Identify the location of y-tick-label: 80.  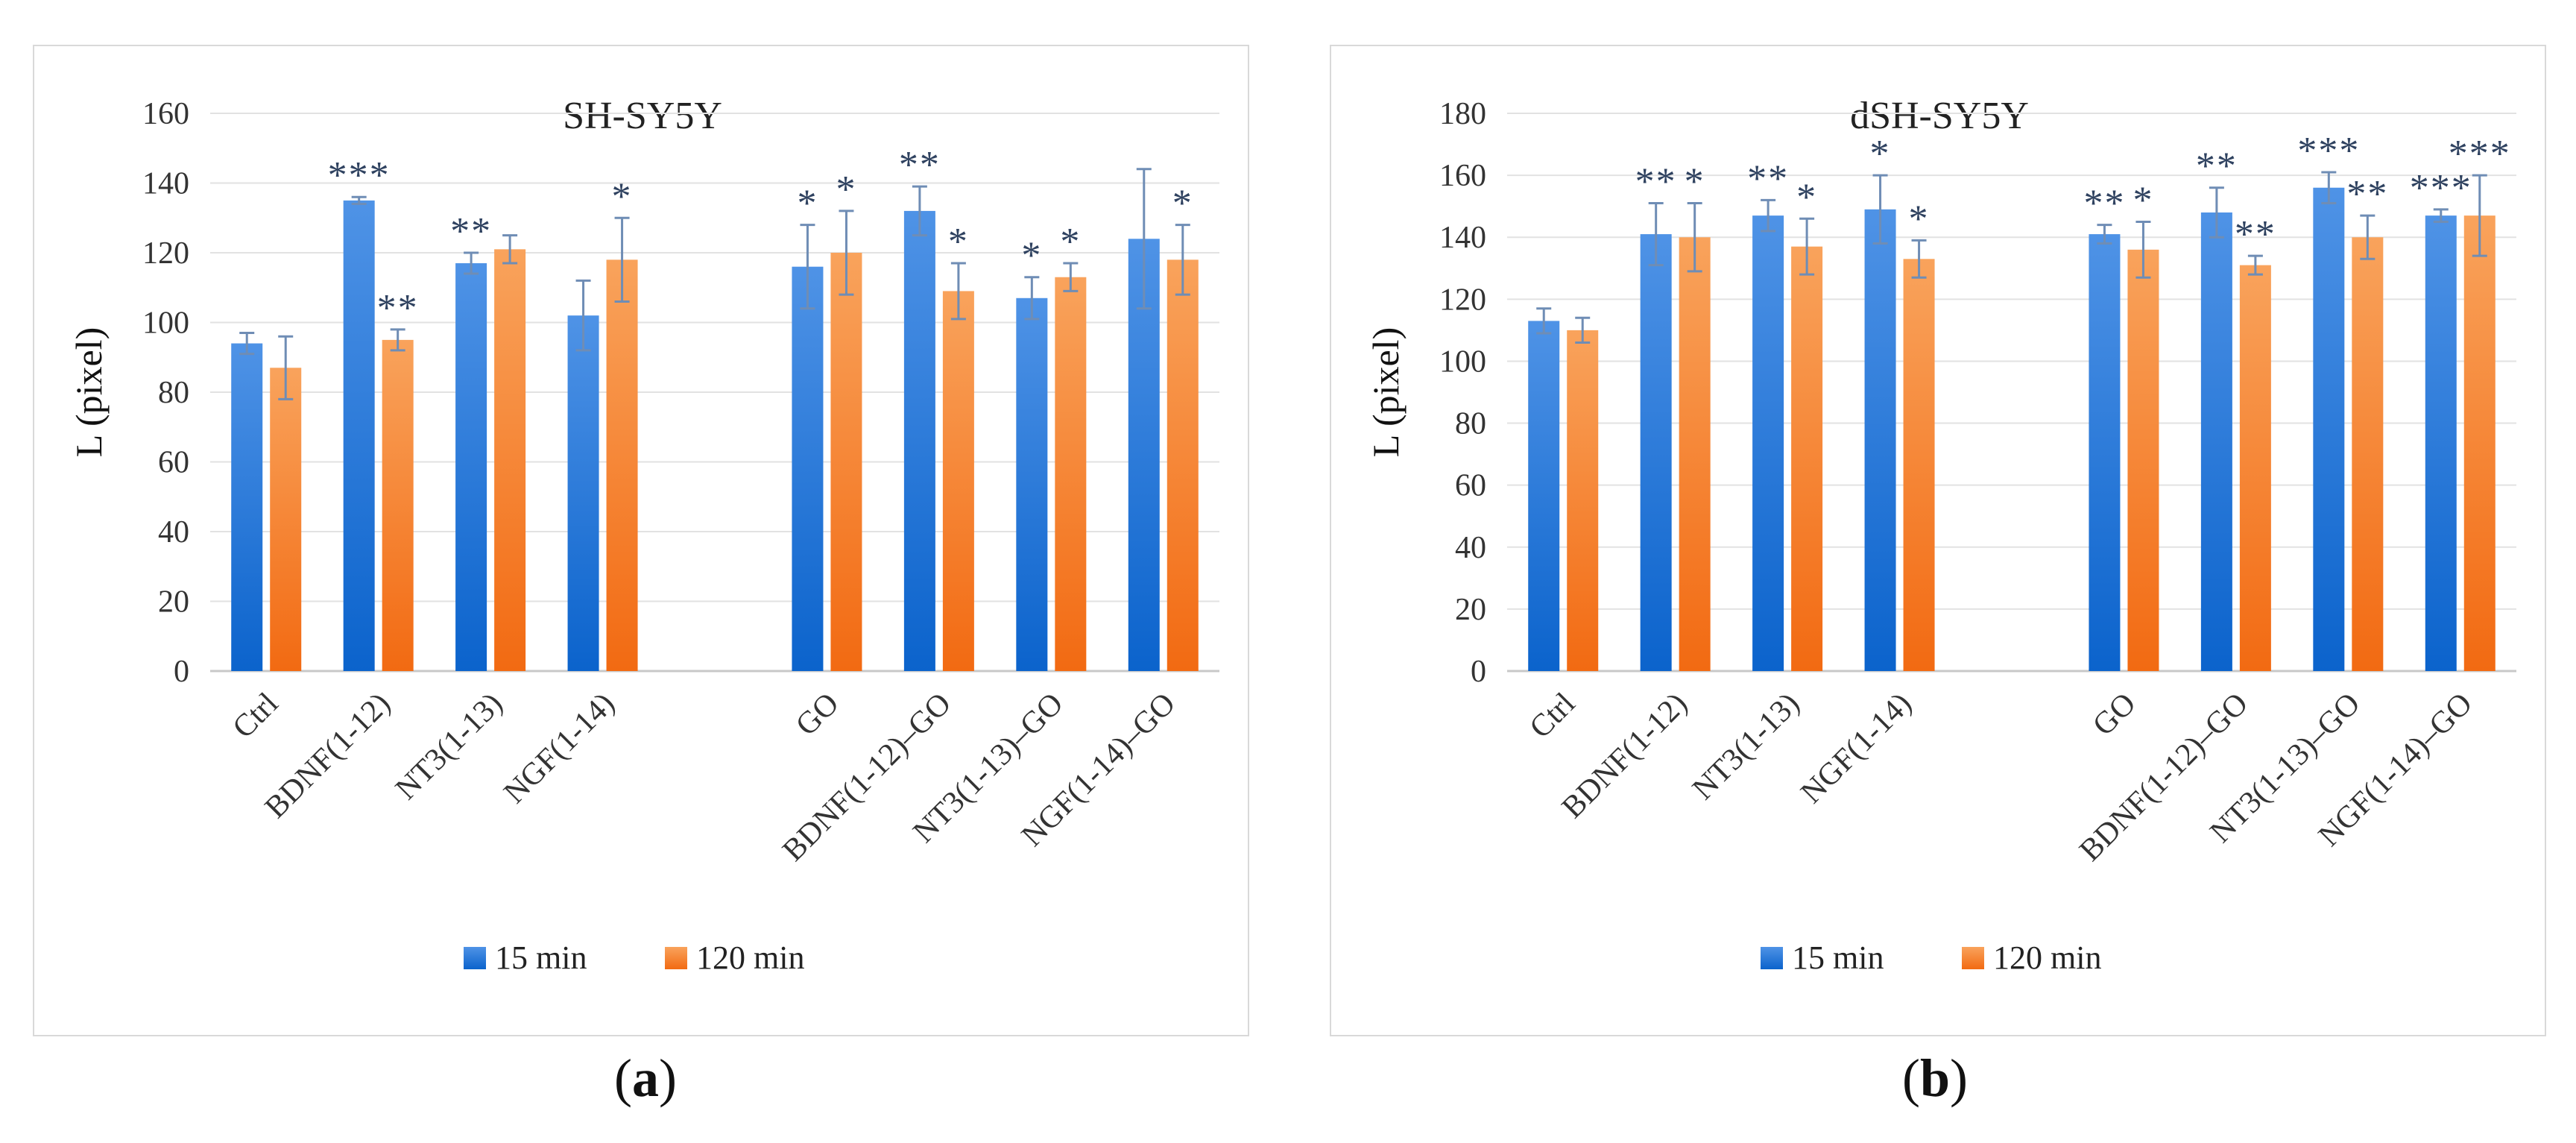
(173, 393).